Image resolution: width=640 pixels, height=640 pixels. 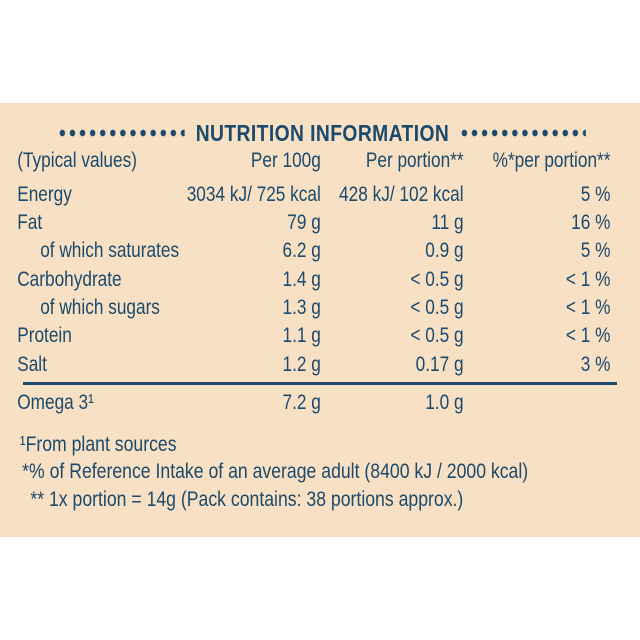 What do you see at coordinates (301, 402) in the screenshot?
I see `value-per-100g: 7.2 g` at bounding box center [301, 402].